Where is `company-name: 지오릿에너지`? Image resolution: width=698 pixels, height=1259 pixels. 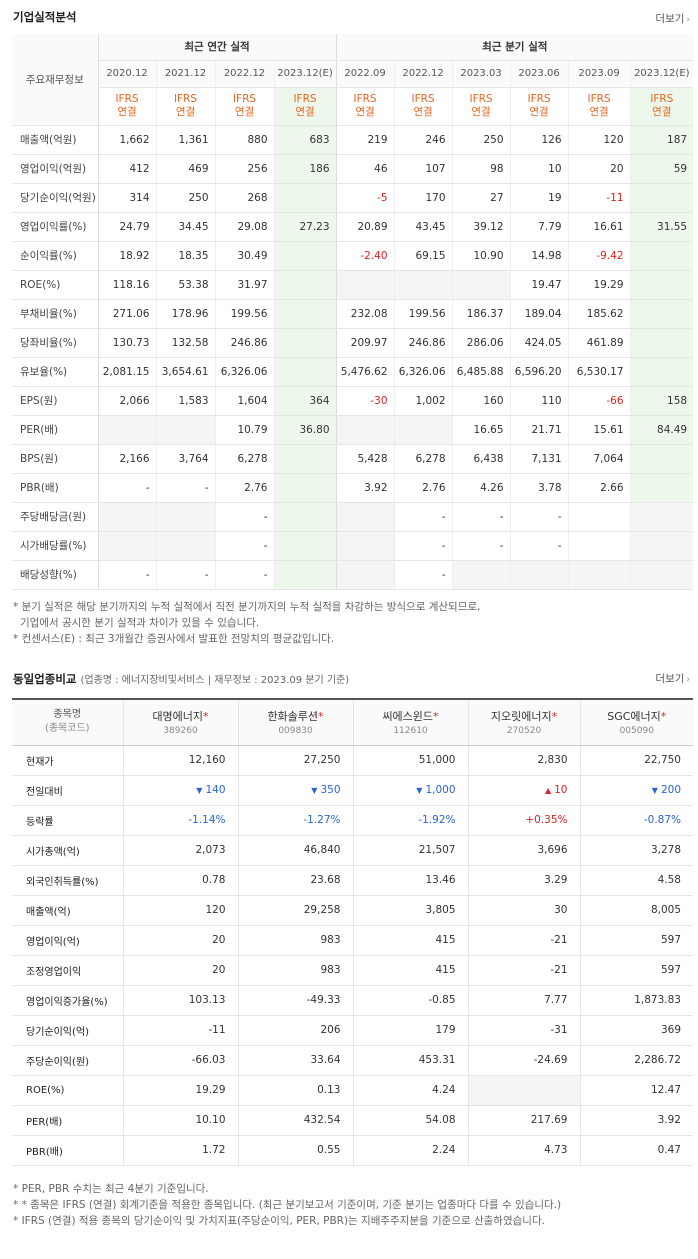
company-name: 지오릿에너지 is located at coordinates (521, 717).